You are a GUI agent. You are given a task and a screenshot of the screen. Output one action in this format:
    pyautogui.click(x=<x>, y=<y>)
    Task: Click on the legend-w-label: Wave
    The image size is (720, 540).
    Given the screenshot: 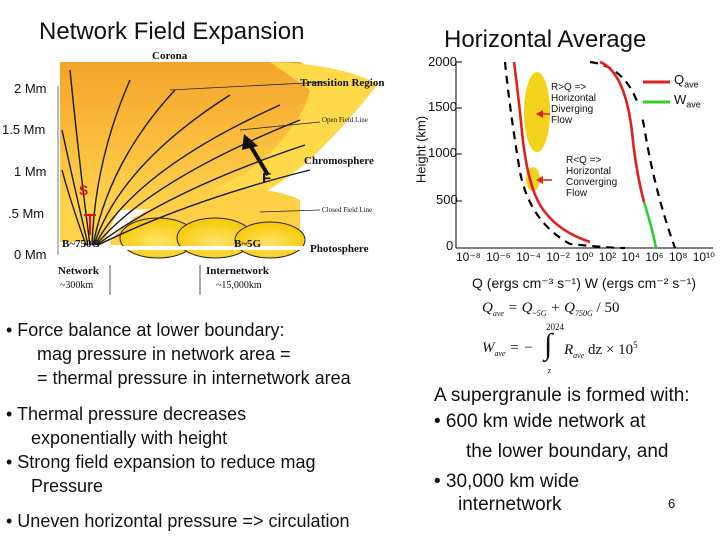 What is the action you would take?
    pyautogui.click(x=687, y=101)
    